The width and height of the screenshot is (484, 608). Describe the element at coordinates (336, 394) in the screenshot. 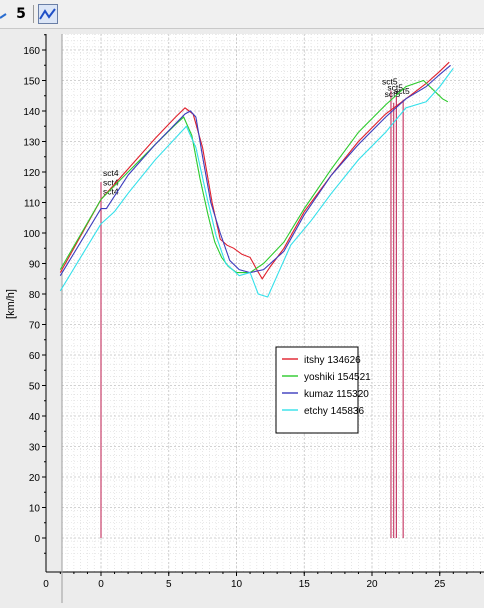

I see `legend-label: kumaz 115320` at that location.